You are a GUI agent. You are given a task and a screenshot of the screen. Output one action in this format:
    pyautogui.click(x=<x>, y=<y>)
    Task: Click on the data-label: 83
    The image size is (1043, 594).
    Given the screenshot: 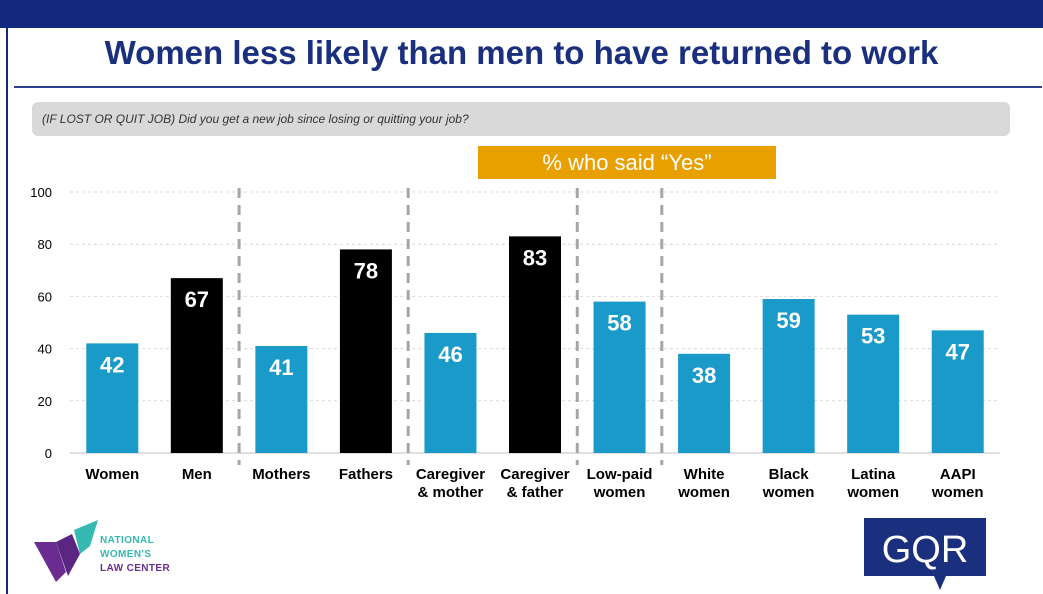 What is the action you would take?
    pyautogui.click(x=535, y=257)
    